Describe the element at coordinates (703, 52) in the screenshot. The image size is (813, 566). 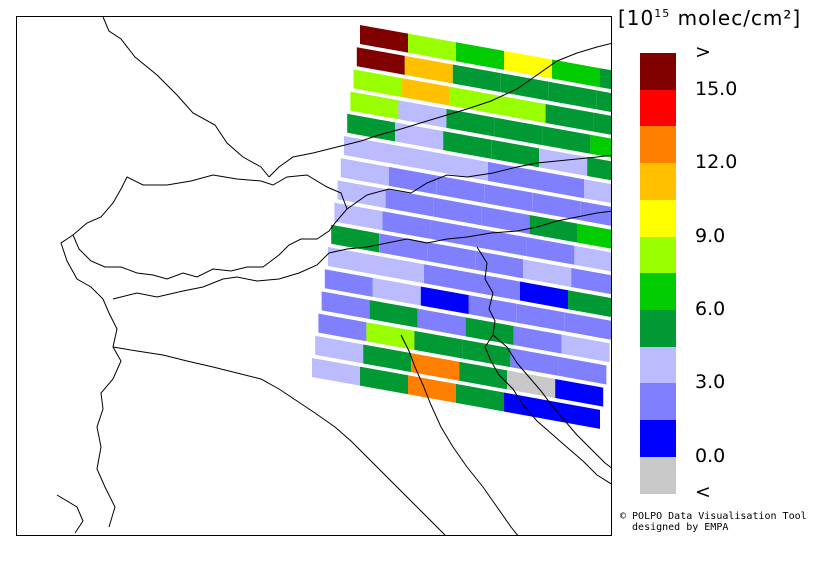
I see `legend-label: >` at that location.